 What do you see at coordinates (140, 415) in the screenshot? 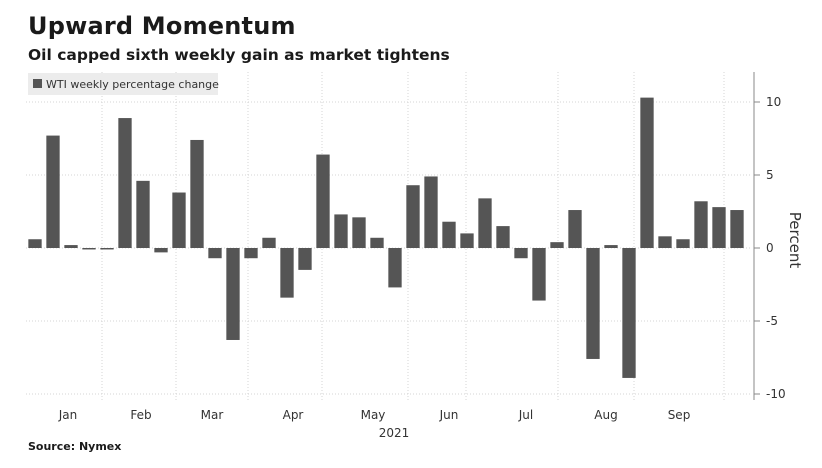
I see `x-tick-label: Feb` at bounding box center [140, 415].